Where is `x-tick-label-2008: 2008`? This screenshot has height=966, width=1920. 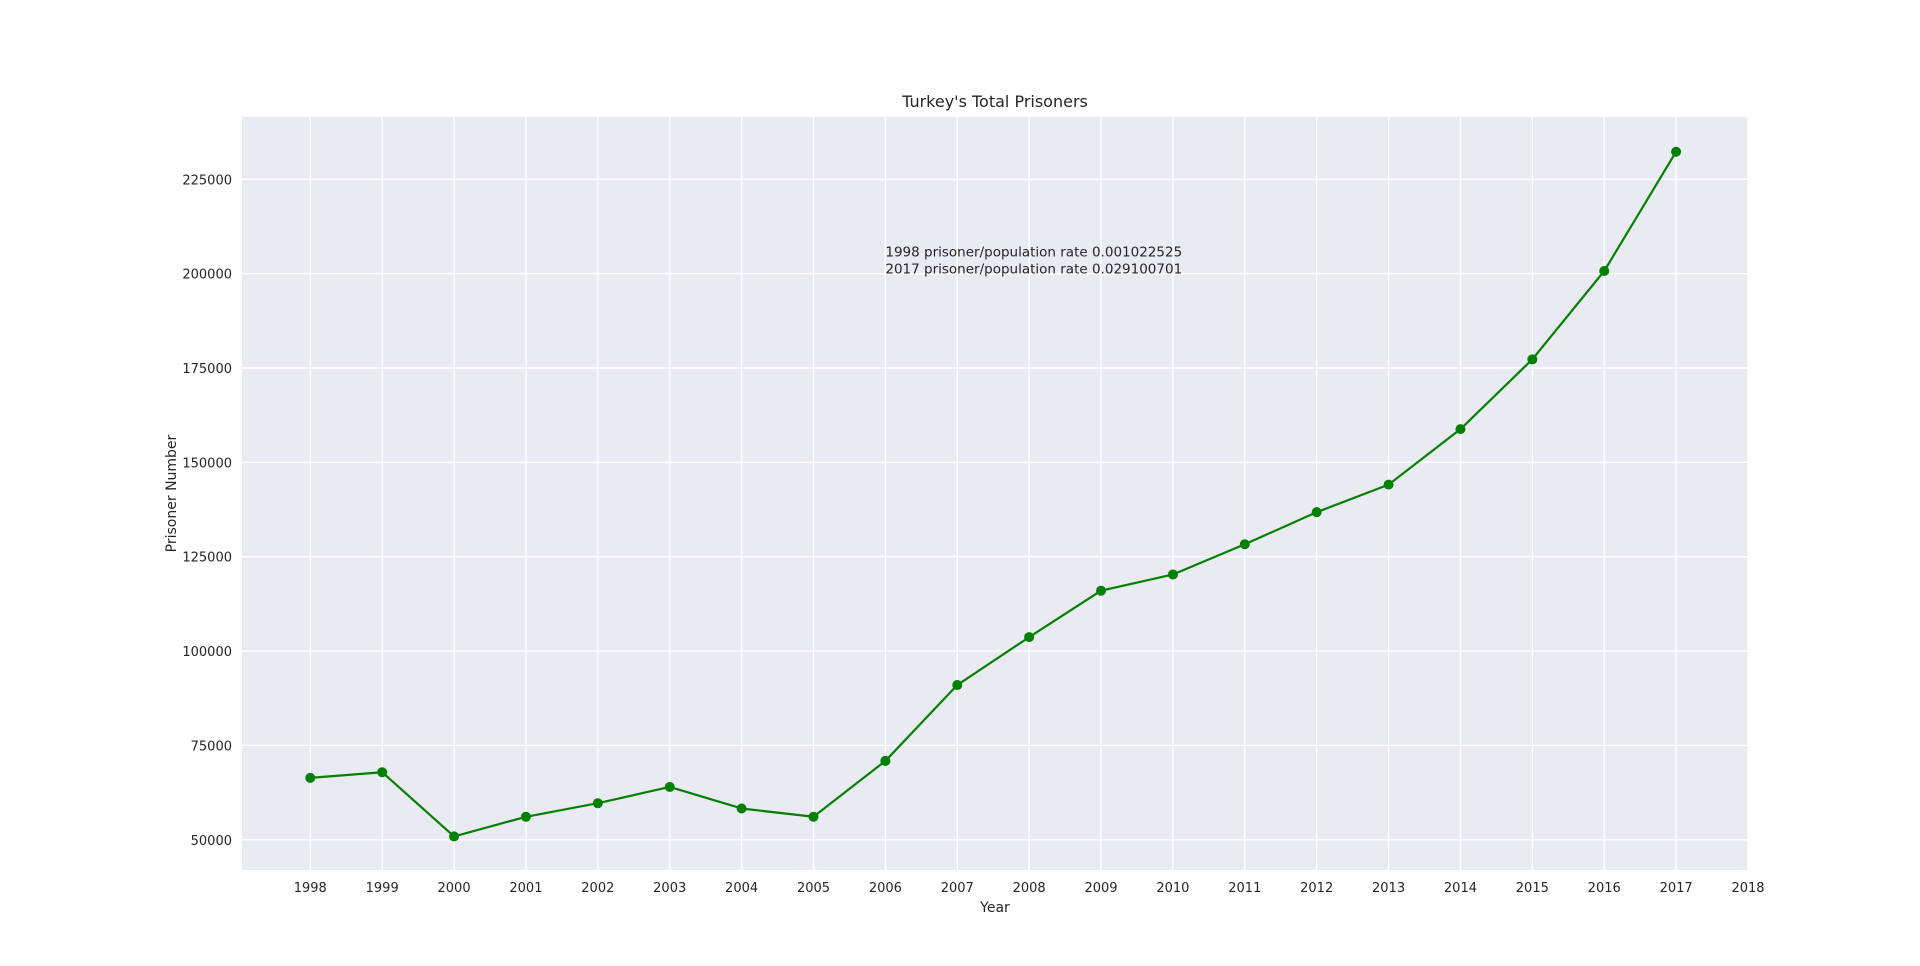
x-tick-label-2008: 2008 is located at coordinates (1029, 888).